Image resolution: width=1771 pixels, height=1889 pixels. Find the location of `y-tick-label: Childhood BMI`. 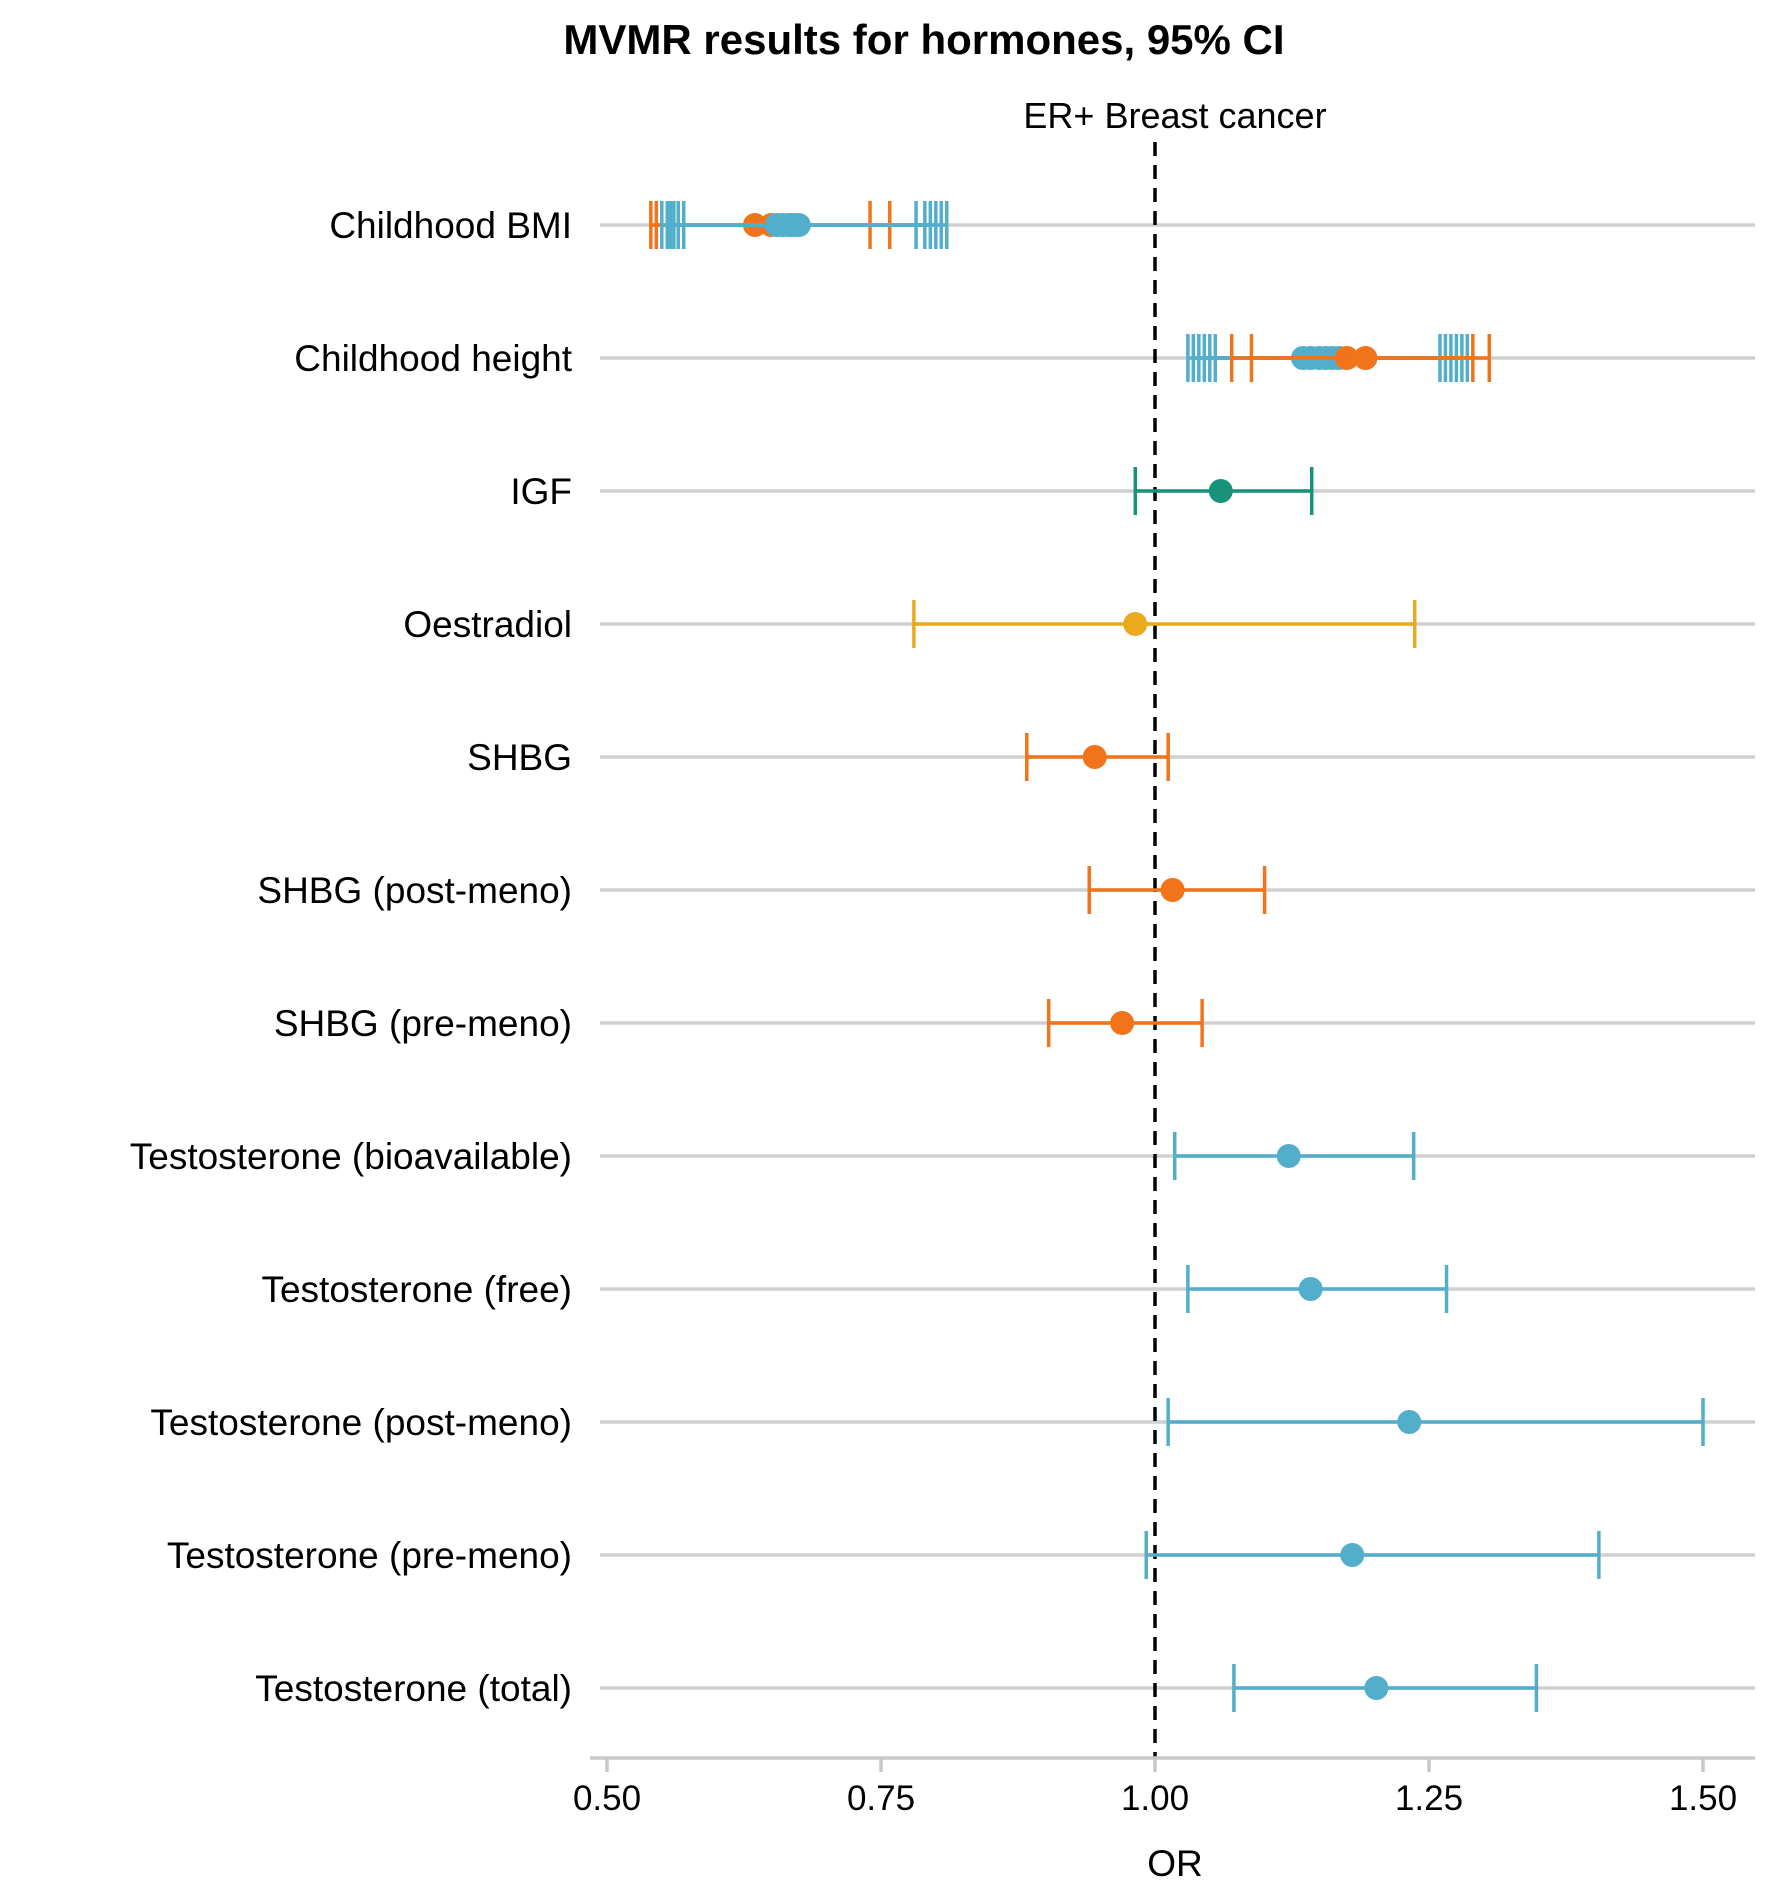

y-tick-label: Childhood BMI is located at coordinates (450, 225).